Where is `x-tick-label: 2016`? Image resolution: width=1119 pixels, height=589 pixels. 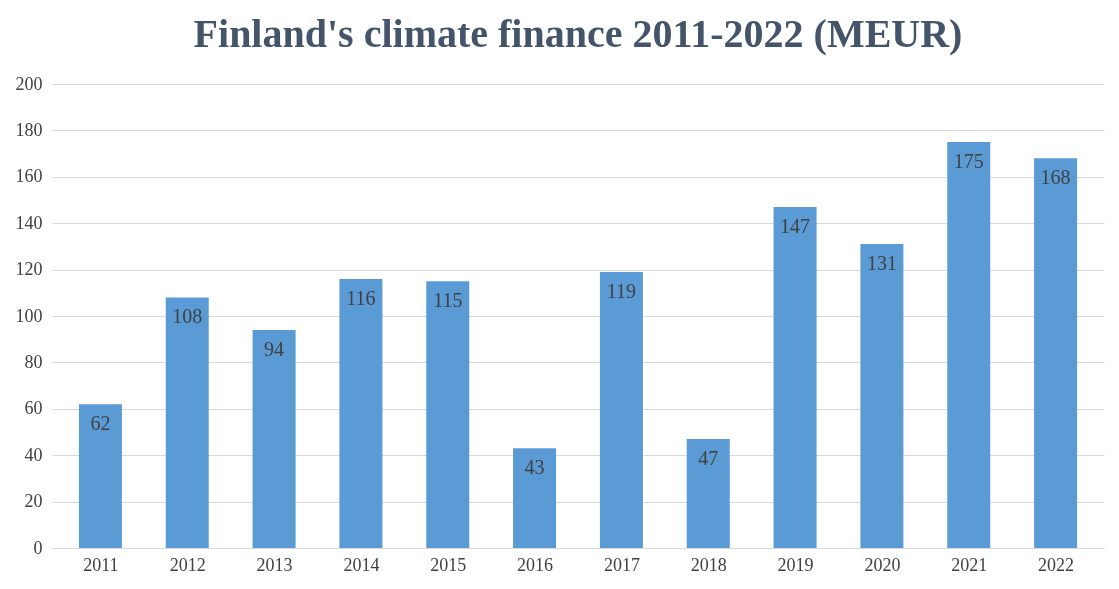
x-tick-label: 2016 is located at coordinates (535, 564).